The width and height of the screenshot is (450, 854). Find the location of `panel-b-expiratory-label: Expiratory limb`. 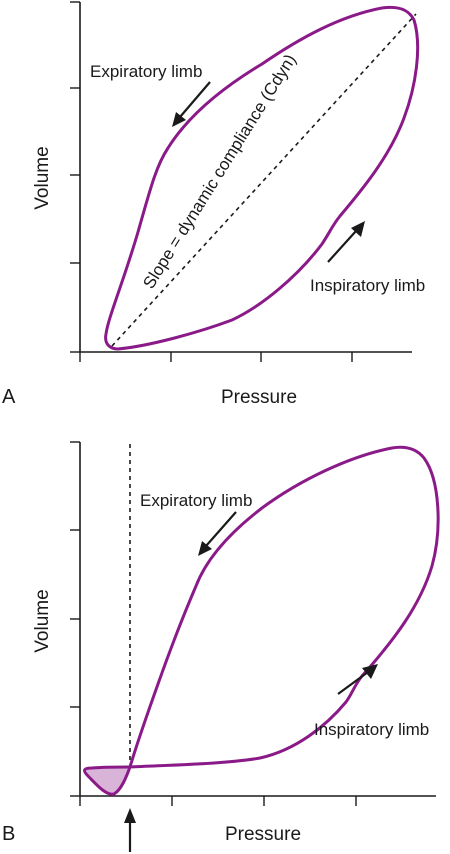

panel-b-expiratory-label: Expiratory limb is located at coordinates (196, 500).